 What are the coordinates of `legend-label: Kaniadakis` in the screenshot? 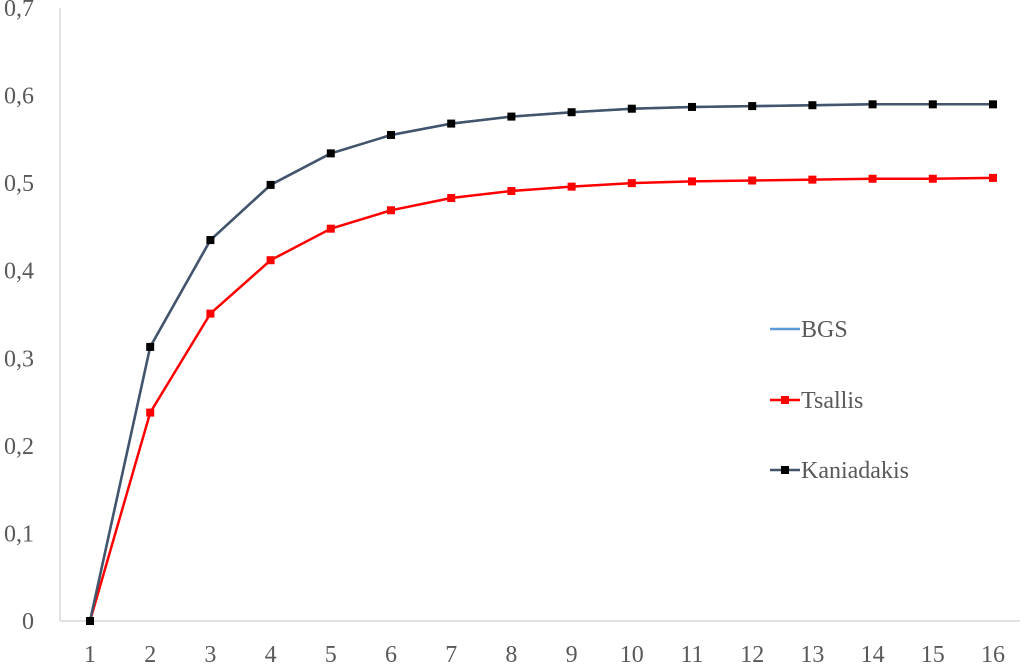 It's located at (855, 471).